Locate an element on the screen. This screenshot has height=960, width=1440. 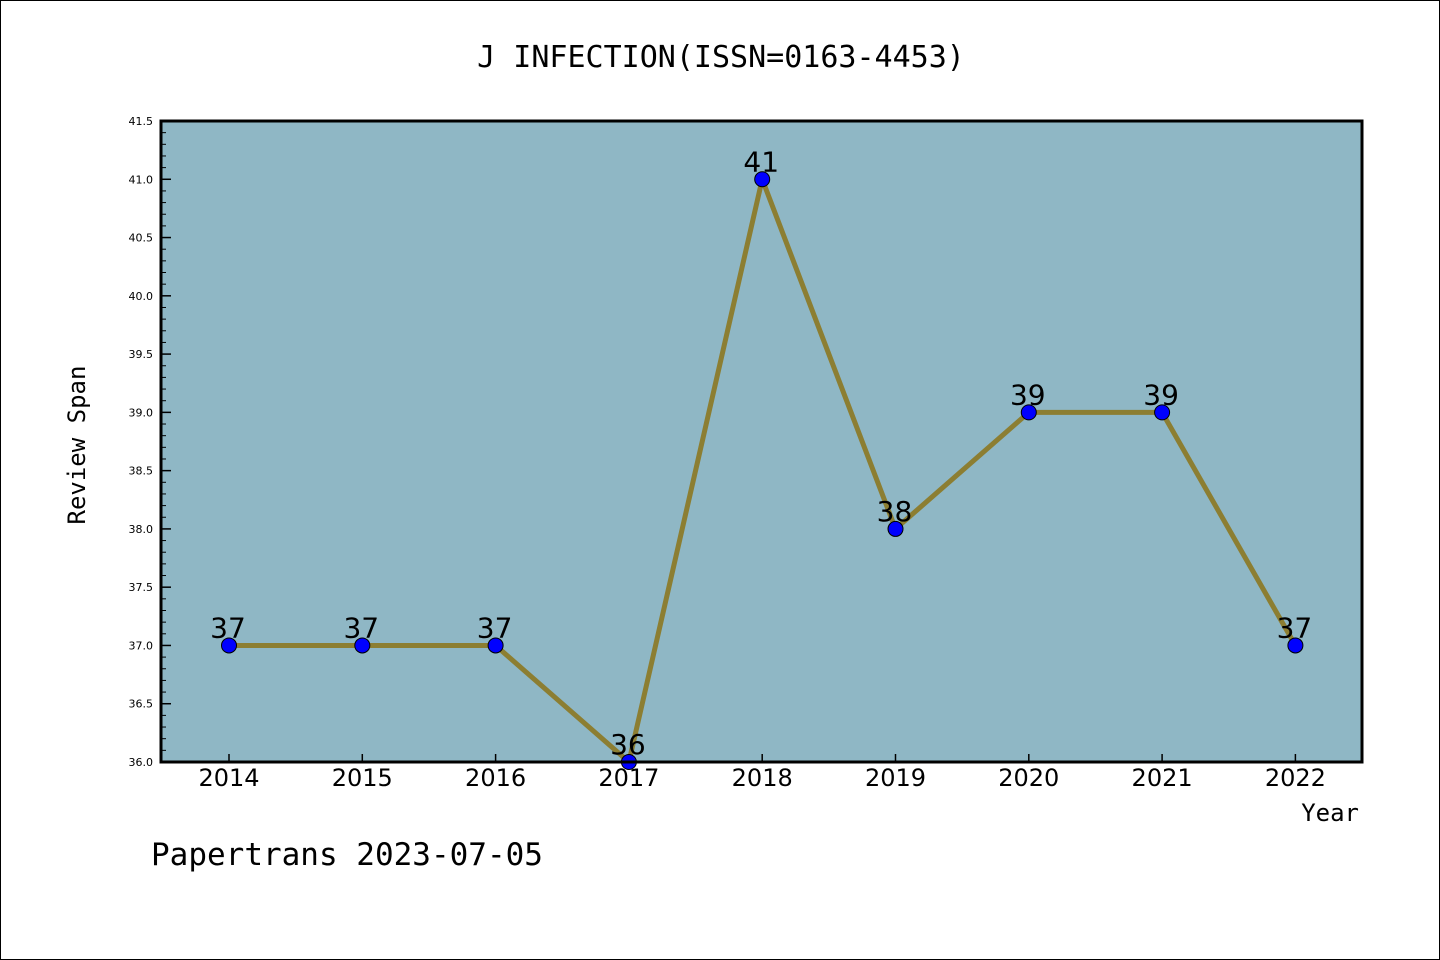
x-tick-label: 2019 is located at coordinates (895, 778).